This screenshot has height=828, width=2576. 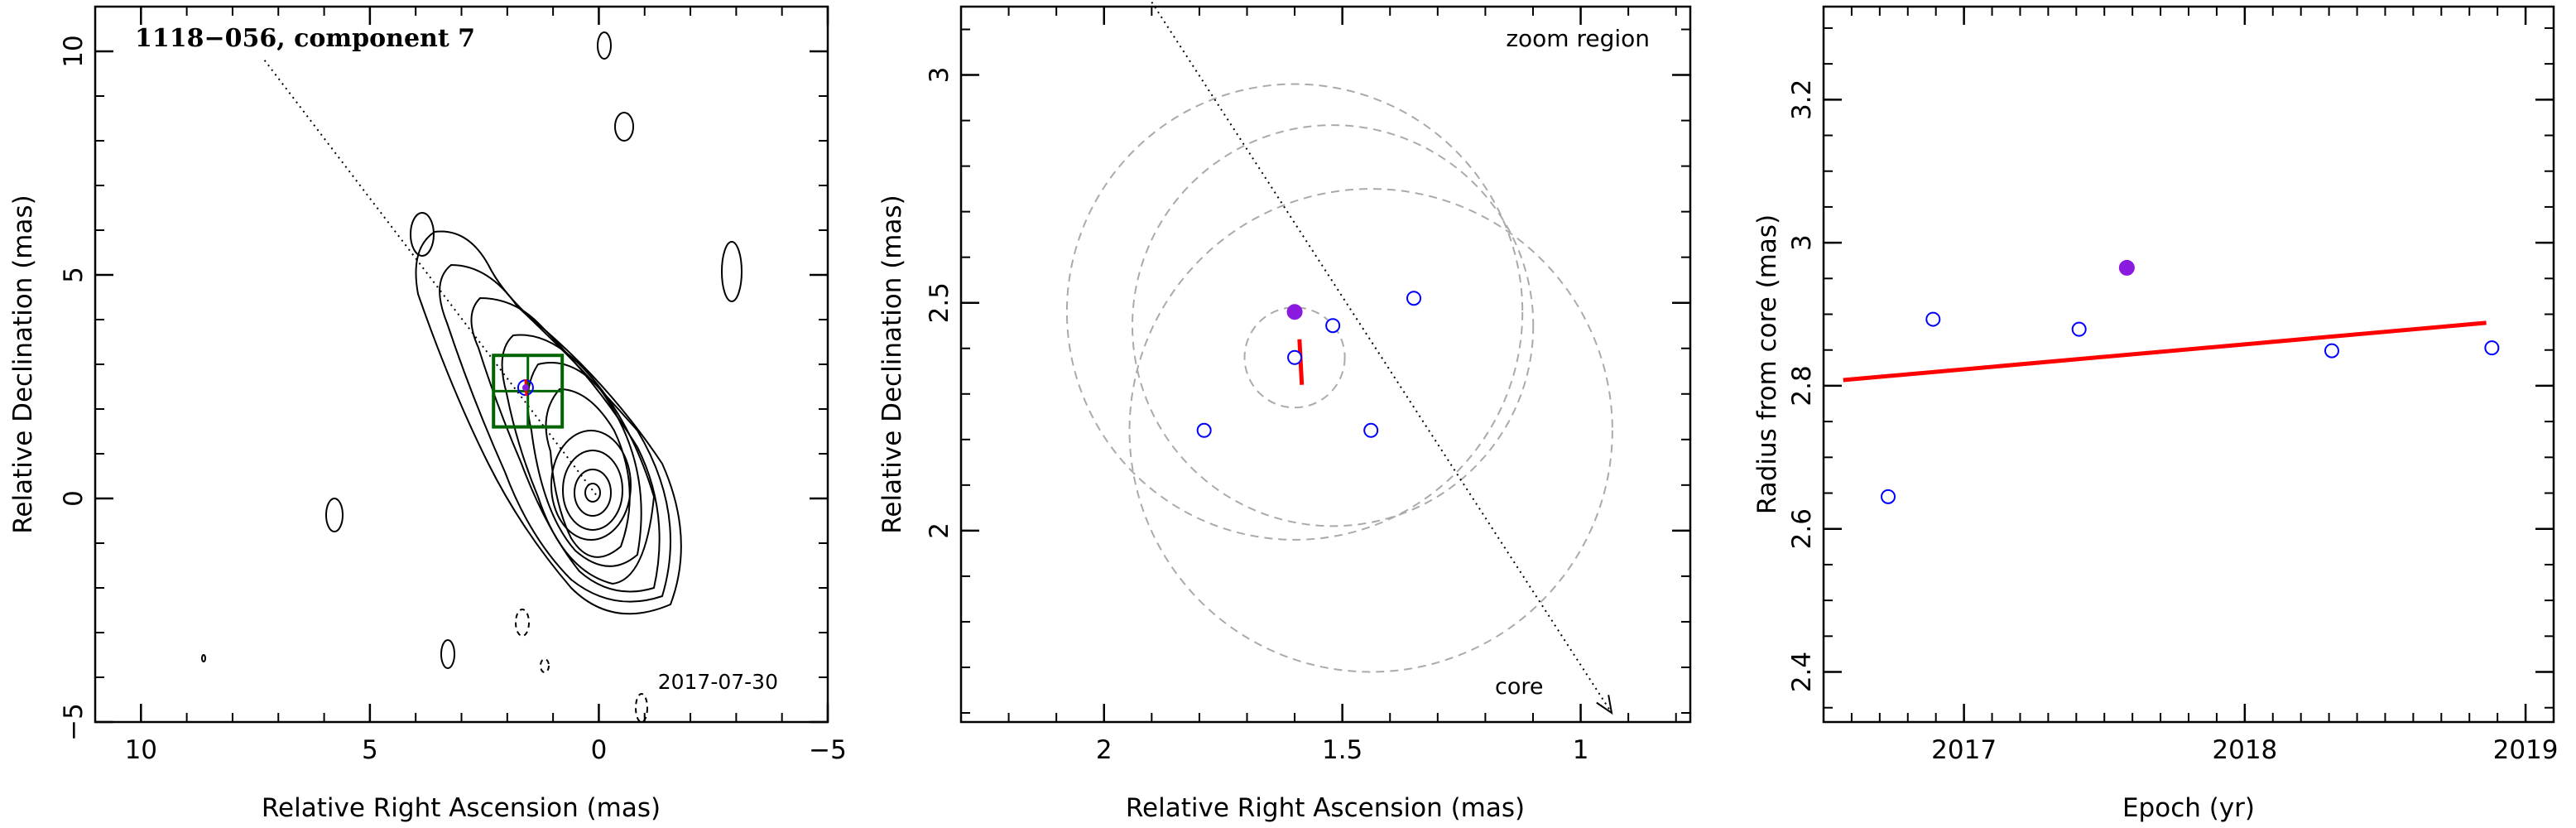 What do you see at coordinates (2188, 808) in the screenshot?
I see `radius-xlabel: Epoch (yr)` at bounding box center [2188, 808].